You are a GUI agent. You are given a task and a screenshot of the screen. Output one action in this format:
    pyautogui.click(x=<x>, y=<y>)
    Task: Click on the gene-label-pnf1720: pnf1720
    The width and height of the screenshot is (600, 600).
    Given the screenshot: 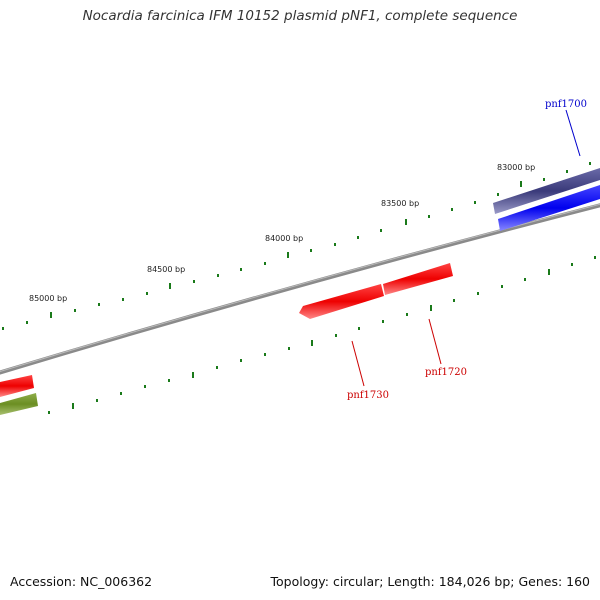 What is the action you would take?
    pyautogui.click(x=446, y=372)
    